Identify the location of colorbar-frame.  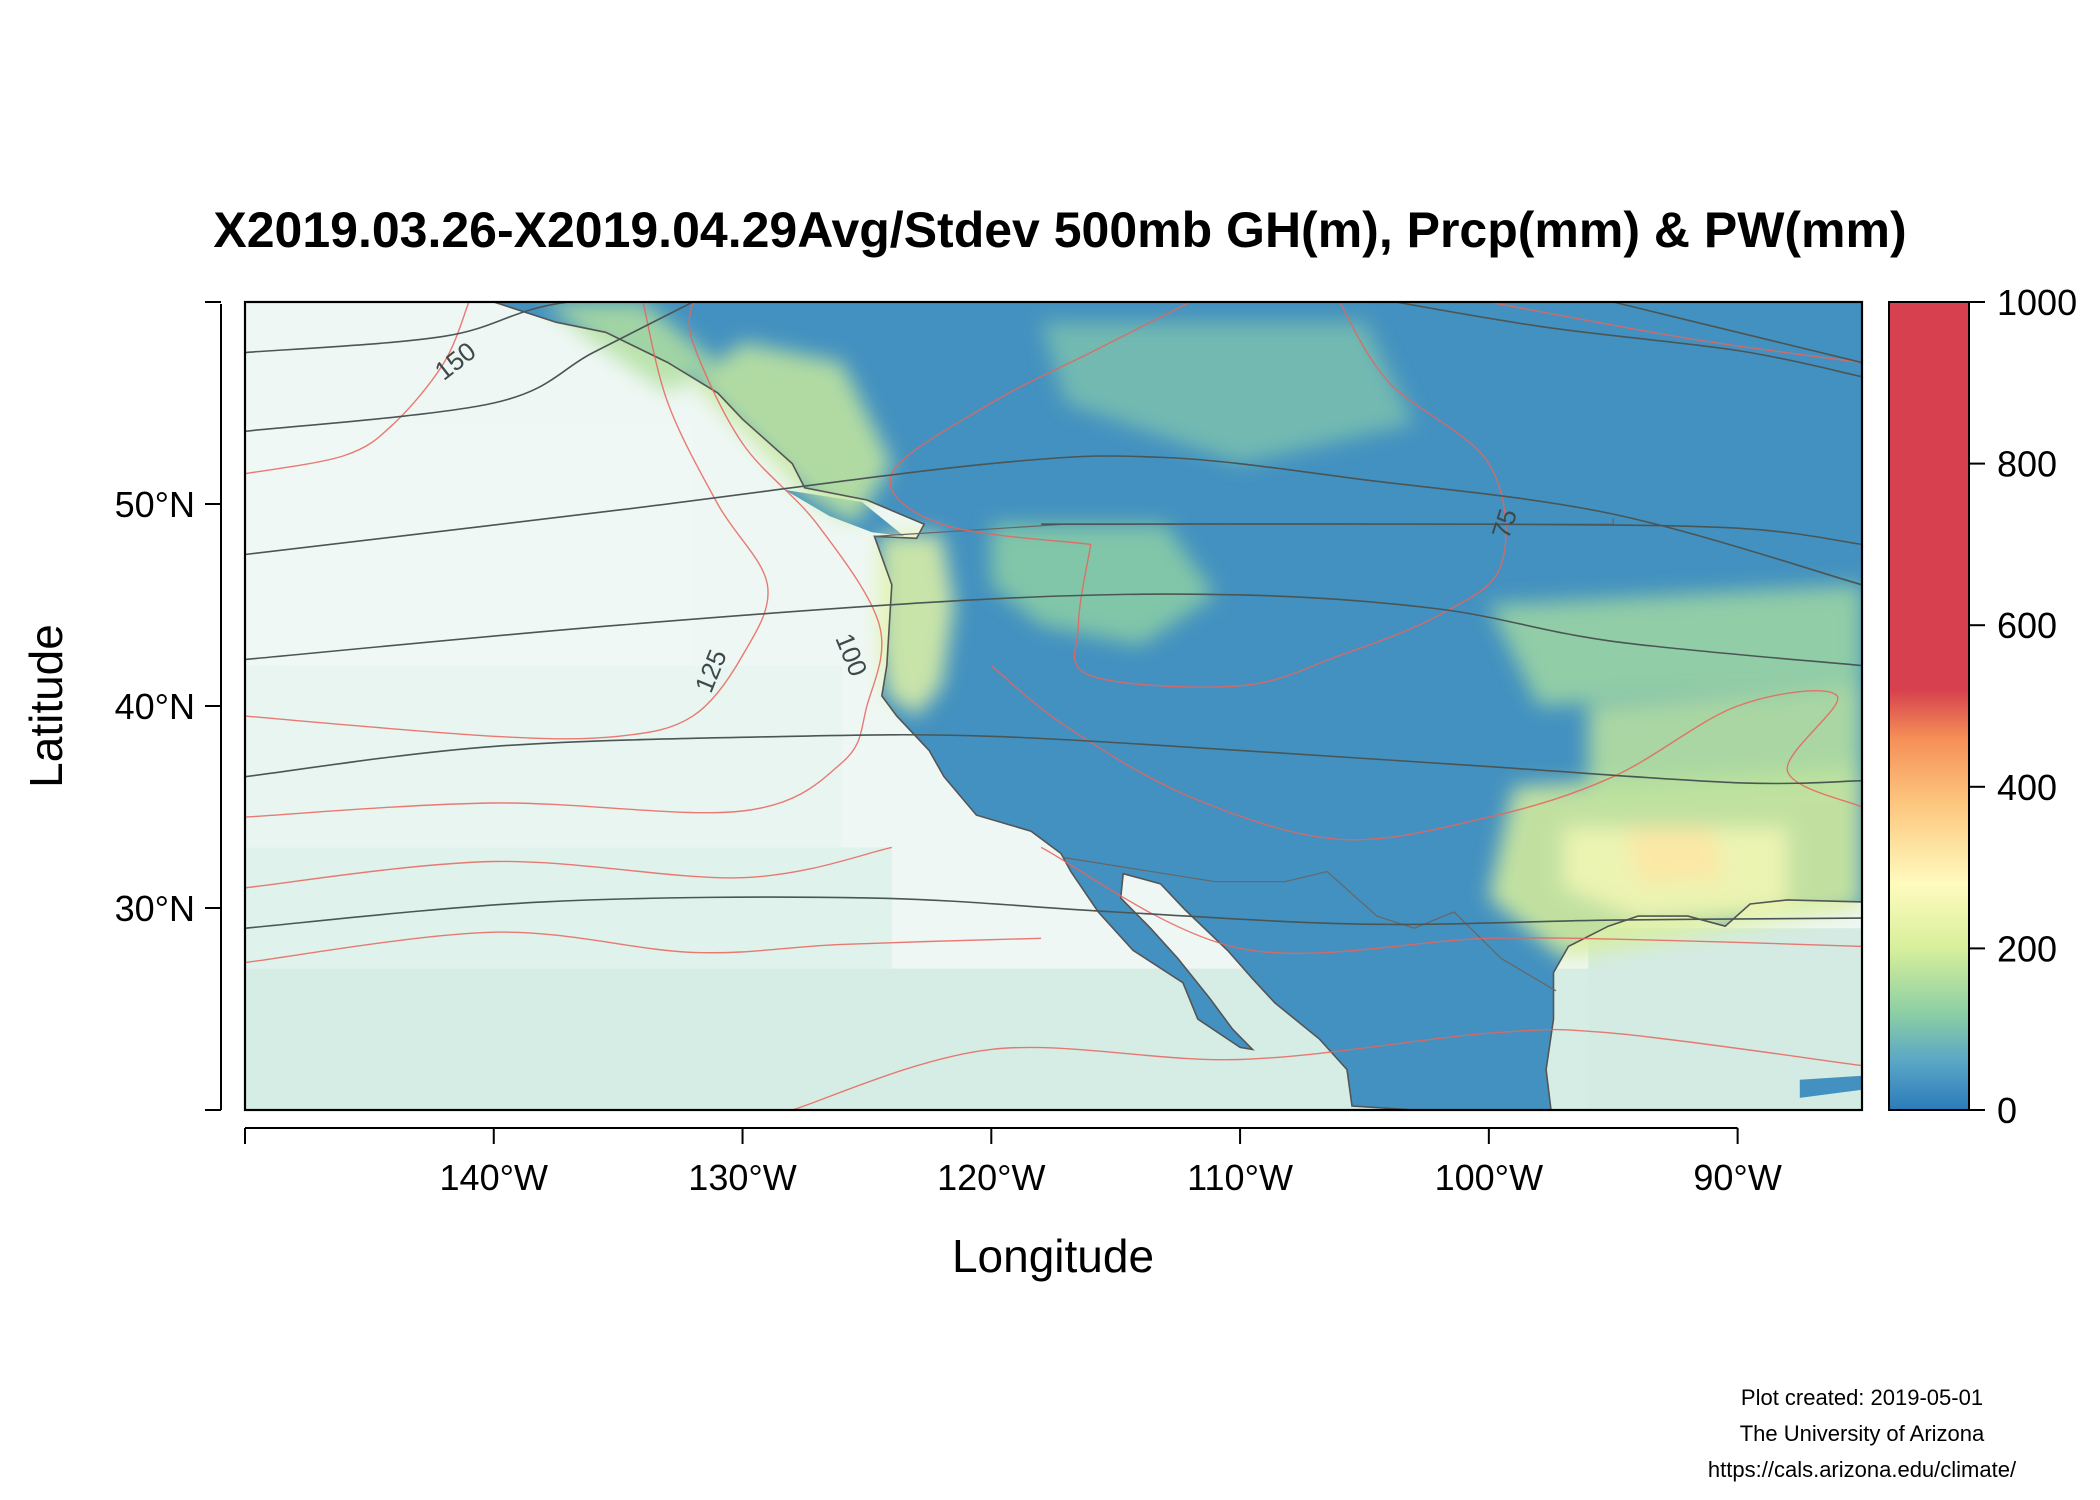
(1929, 706).